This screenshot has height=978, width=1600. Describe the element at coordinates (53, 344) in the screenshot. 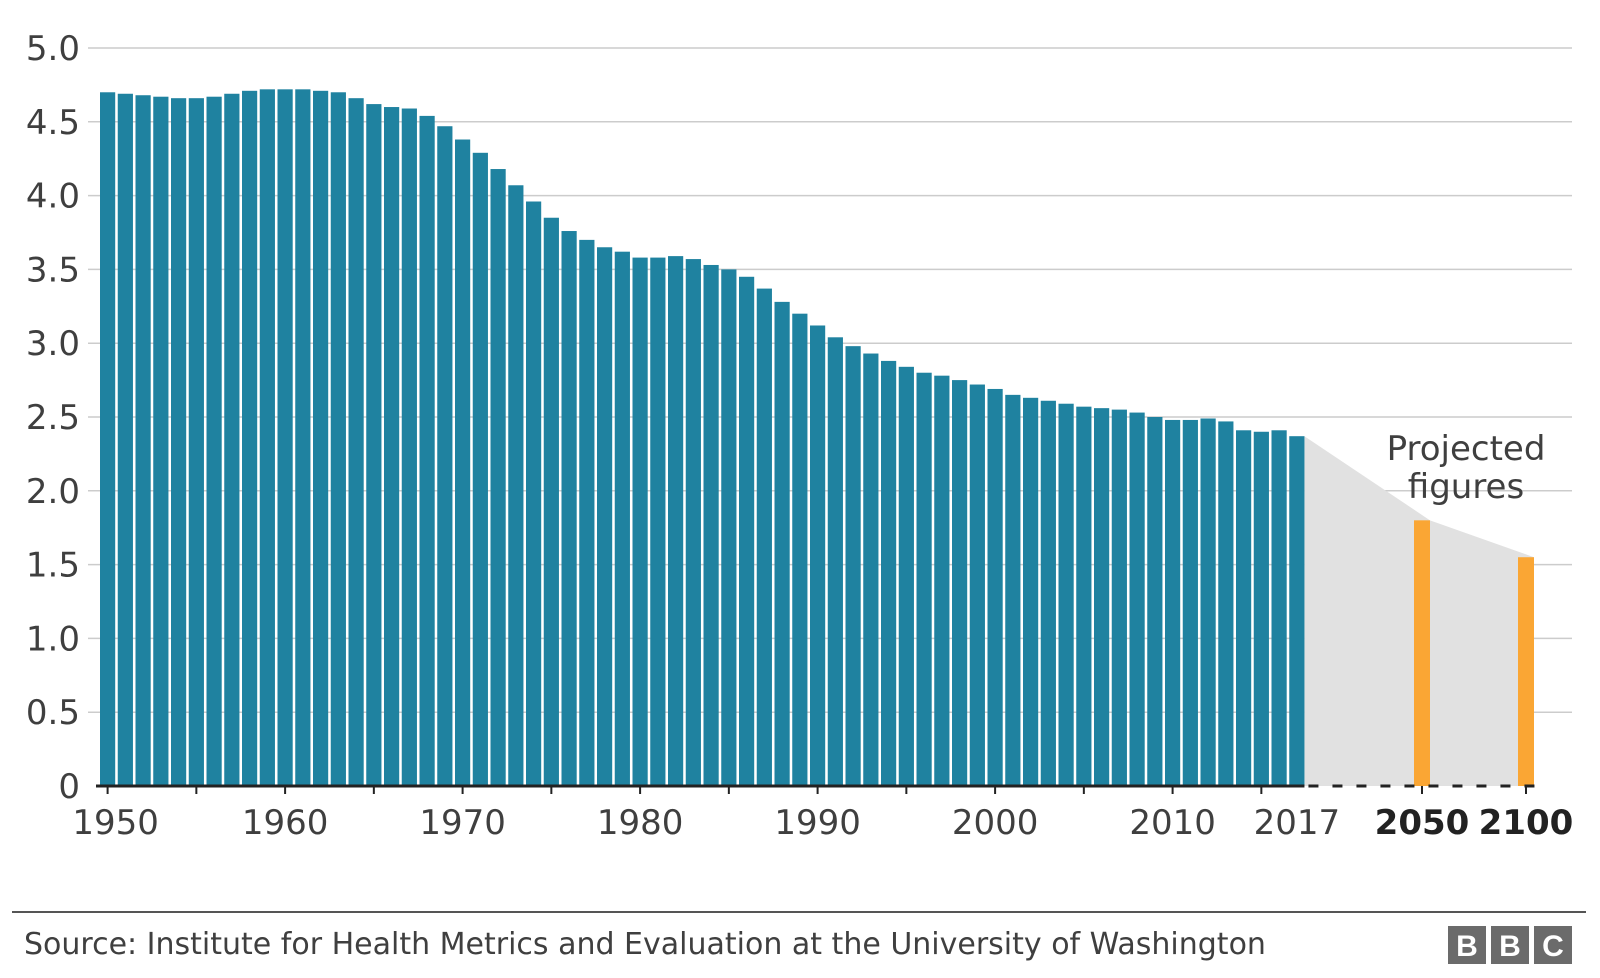

I see `y-tick-label: 3.0` at that location.